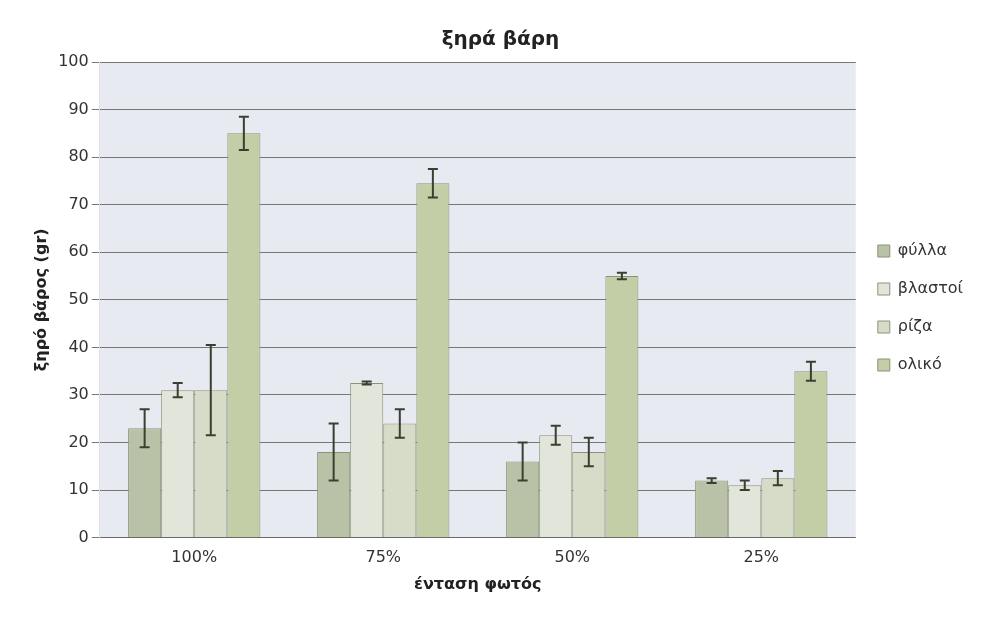 This screenshot has width=1001, height=625. Describe the element at coordinates (919, 364) in the screenshot. I see `legend-label: ολικό` at that location.